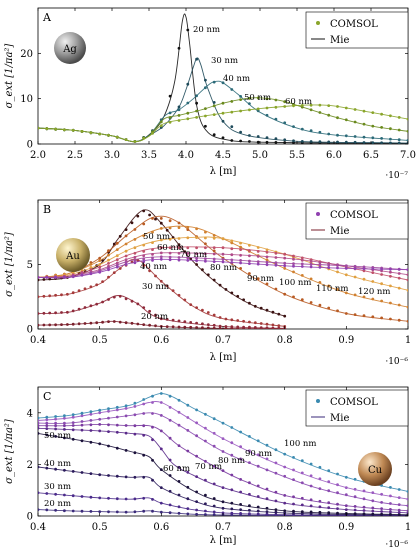 This screenshot has width=419, height=550. Describe the element at coordinates (30, 413) in the screenshot. I see `y-tick-label: 4` at that location.